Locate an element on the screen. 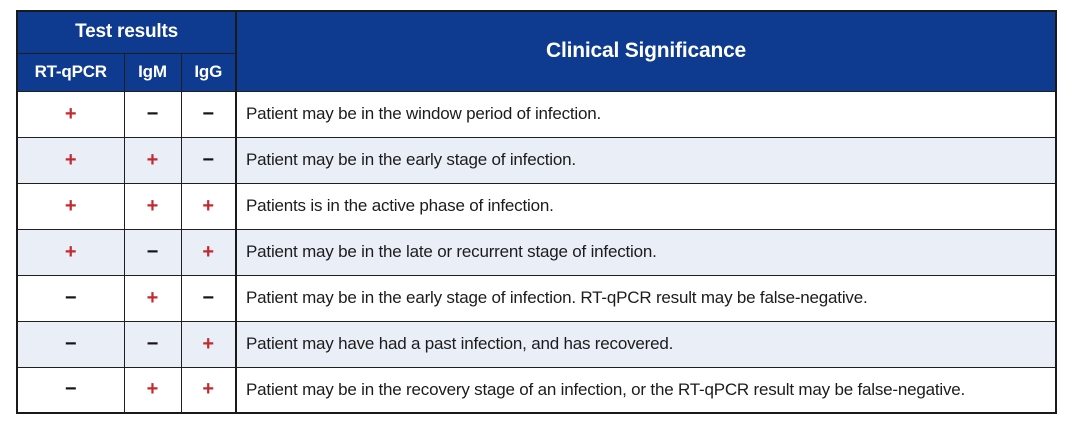 This screenshot has width=1072, height=434. column-header-igm: IgM is located at coordinates (152, 72).